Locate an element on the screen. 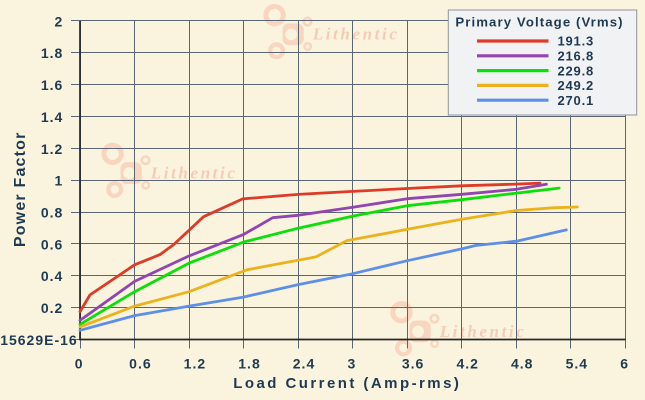 Image resolution: width=645 pixels, height=400 pixels. svg-text: 1.6 is located at coordinates (52, 85).